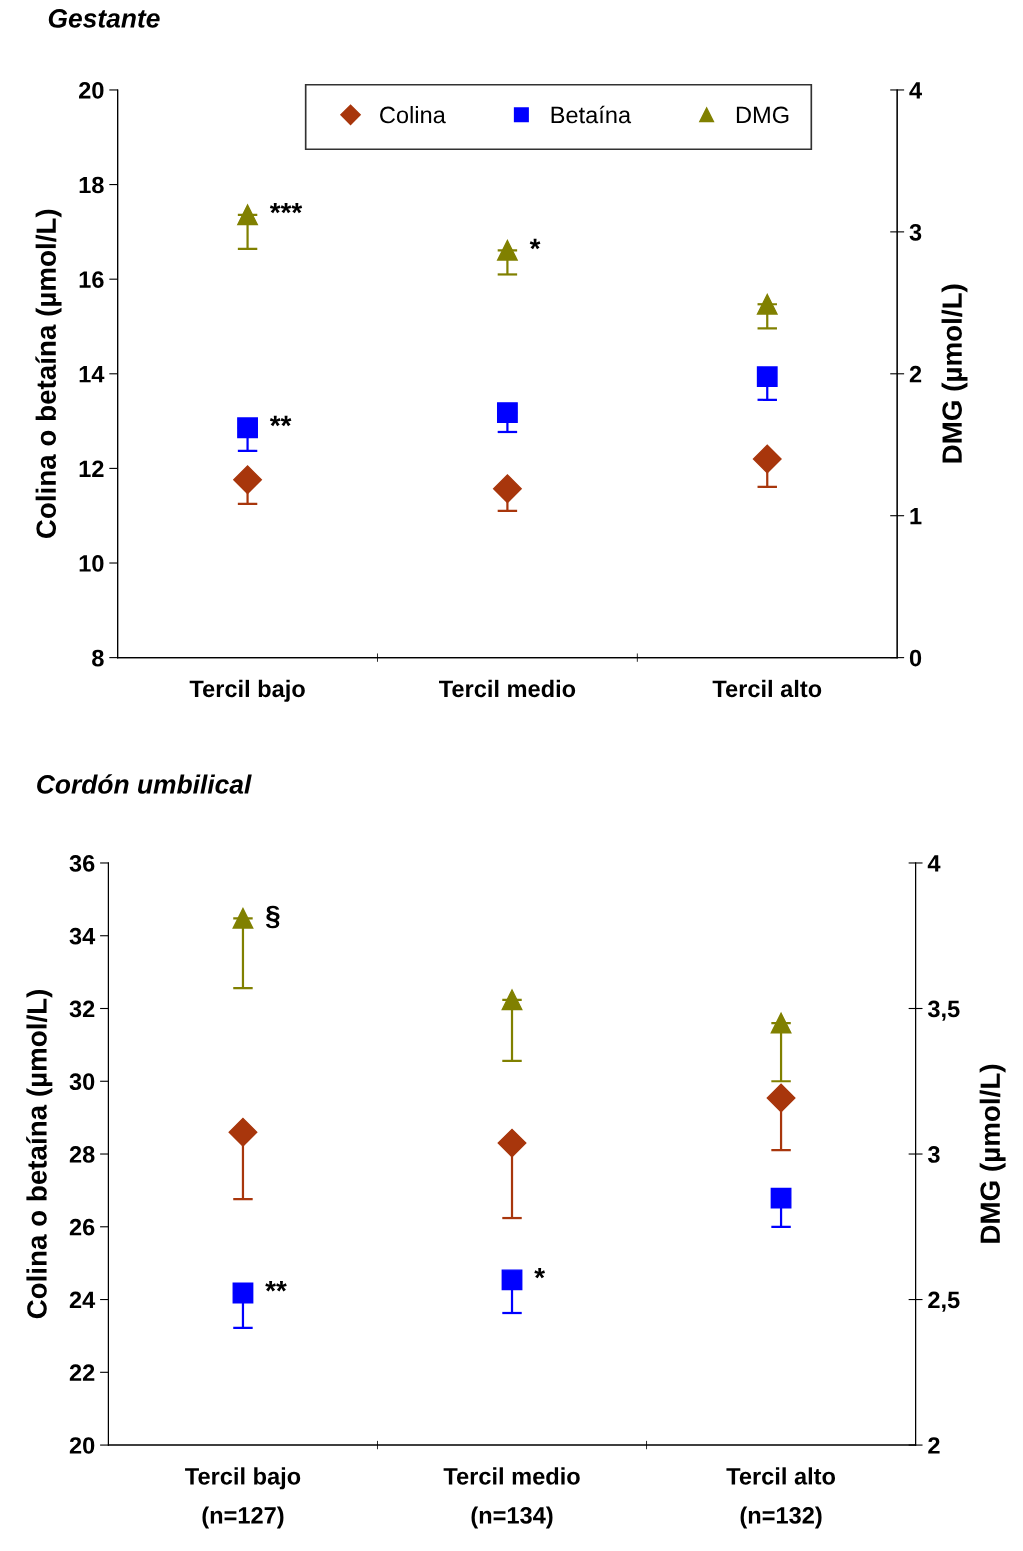 The image size is (1023, 1551). What do you see at coordinates (781, 1498) in the screenshot?
I see `x-tick-label: Tercil alto (n=132)` at bounding box center [781, 1498].